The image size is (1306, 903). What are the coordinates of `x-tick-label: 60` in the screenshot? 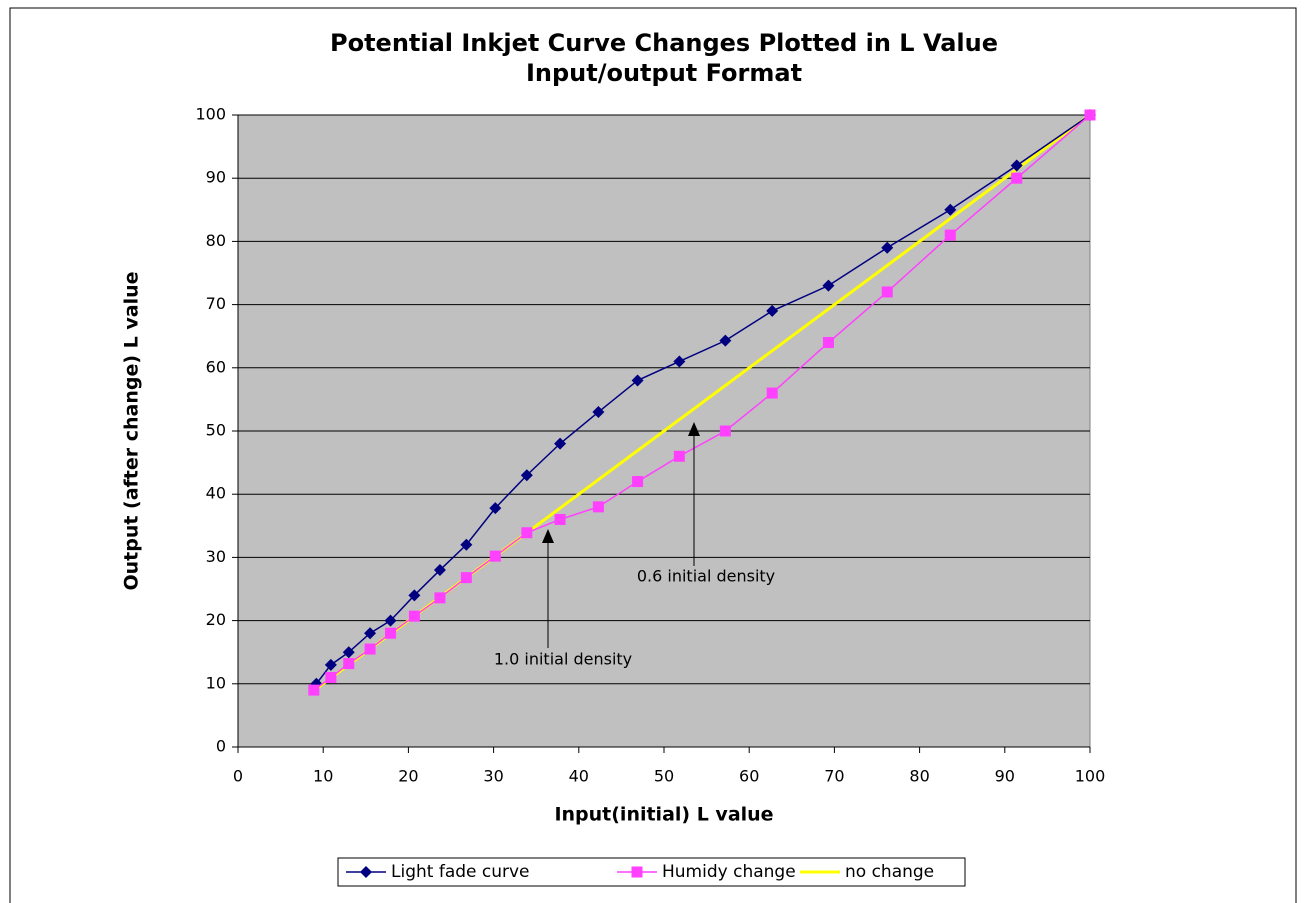 It's located at (749, 776).